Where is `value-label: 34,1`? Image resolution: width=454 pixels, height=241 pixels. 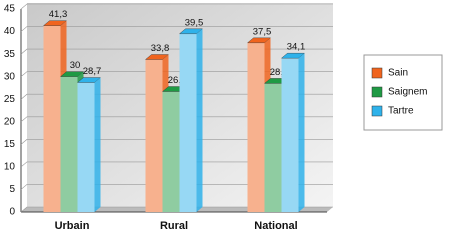 value-label: 34,1 is located at coordinates (296, 47).